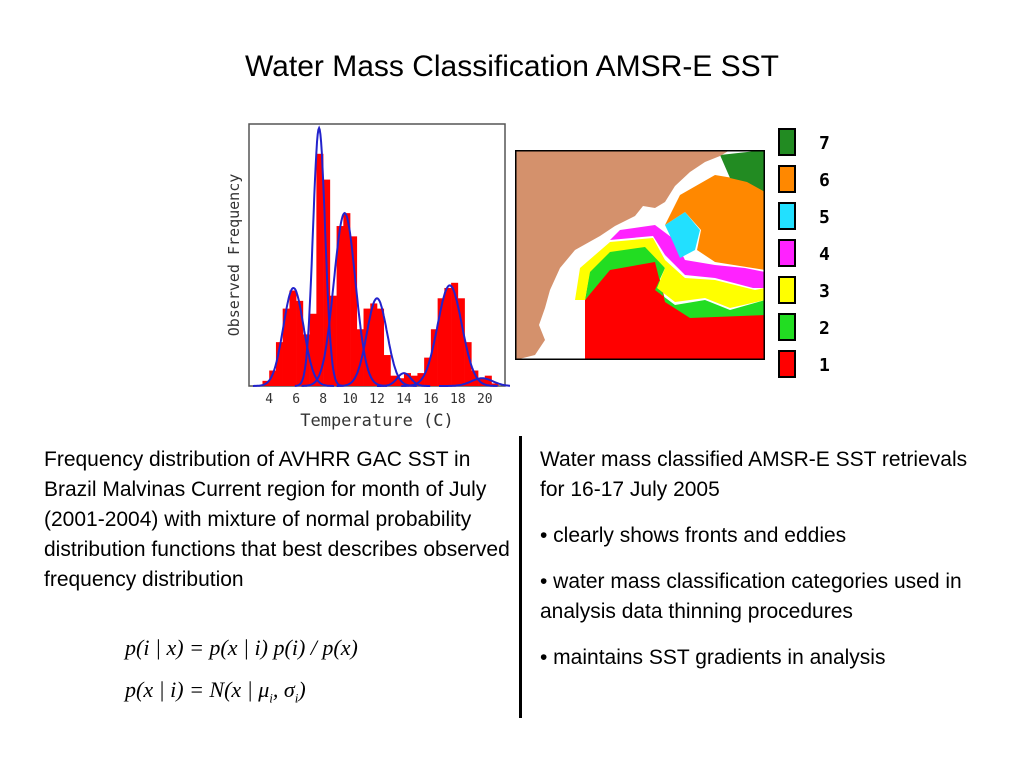 This screenshot has width=1024, height=768. What do you see at coordinates (431, 399) in the screenshot?
I see `x-tick-label: 16` at bounding box center [431, 399].